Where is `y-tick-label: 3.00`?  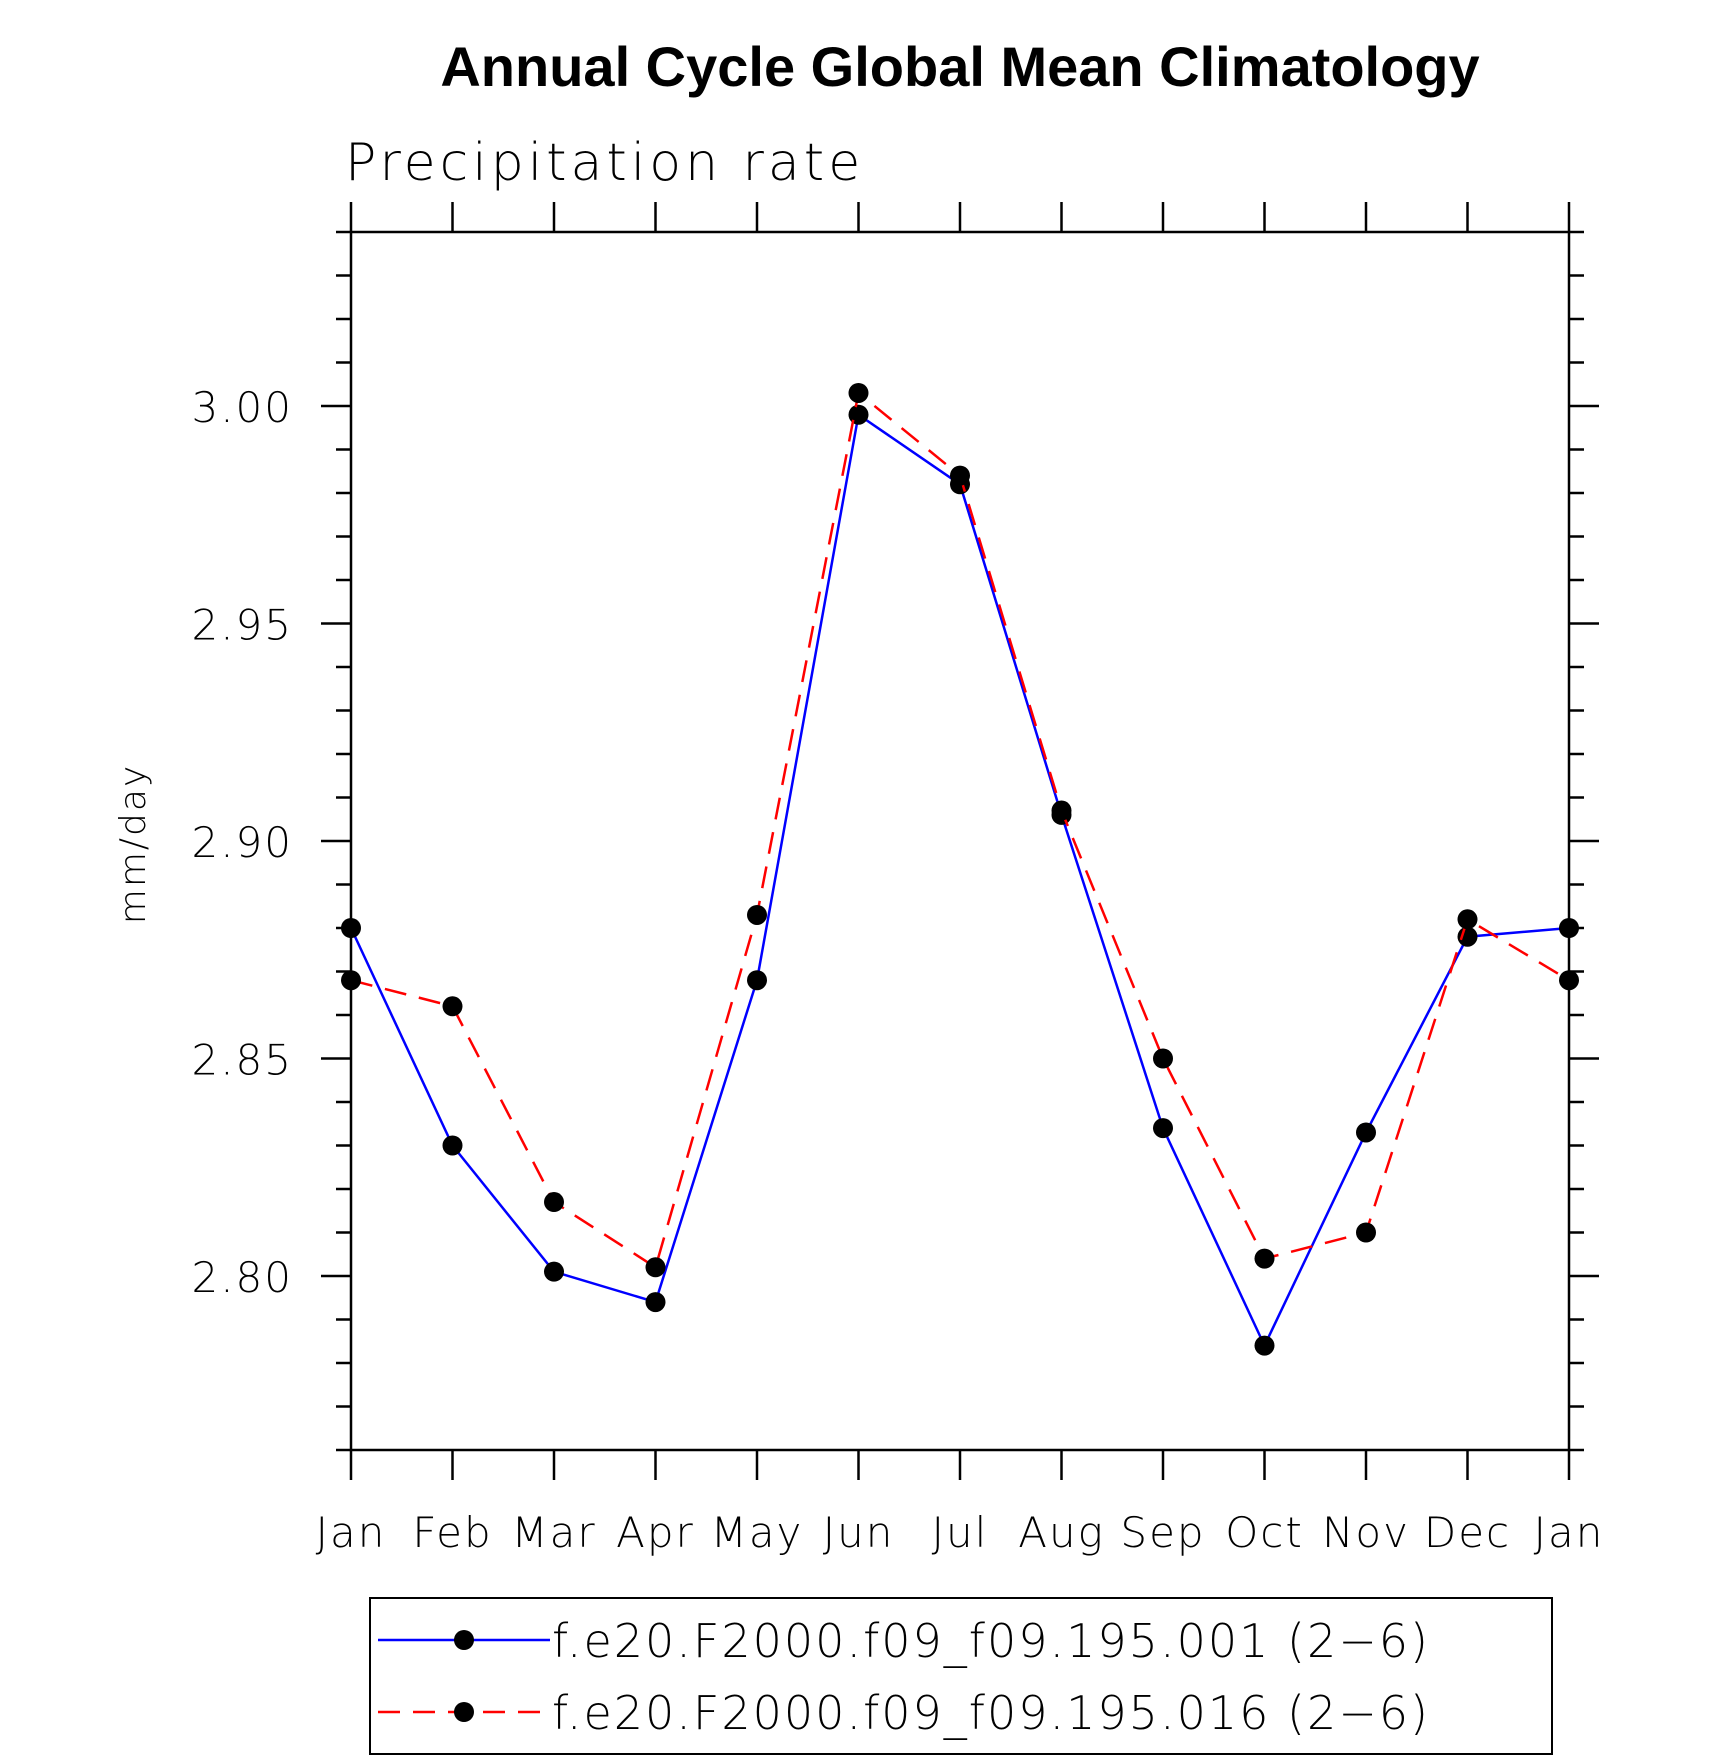 y-tick-label: 3.00 is located at coordinates (242, 407).